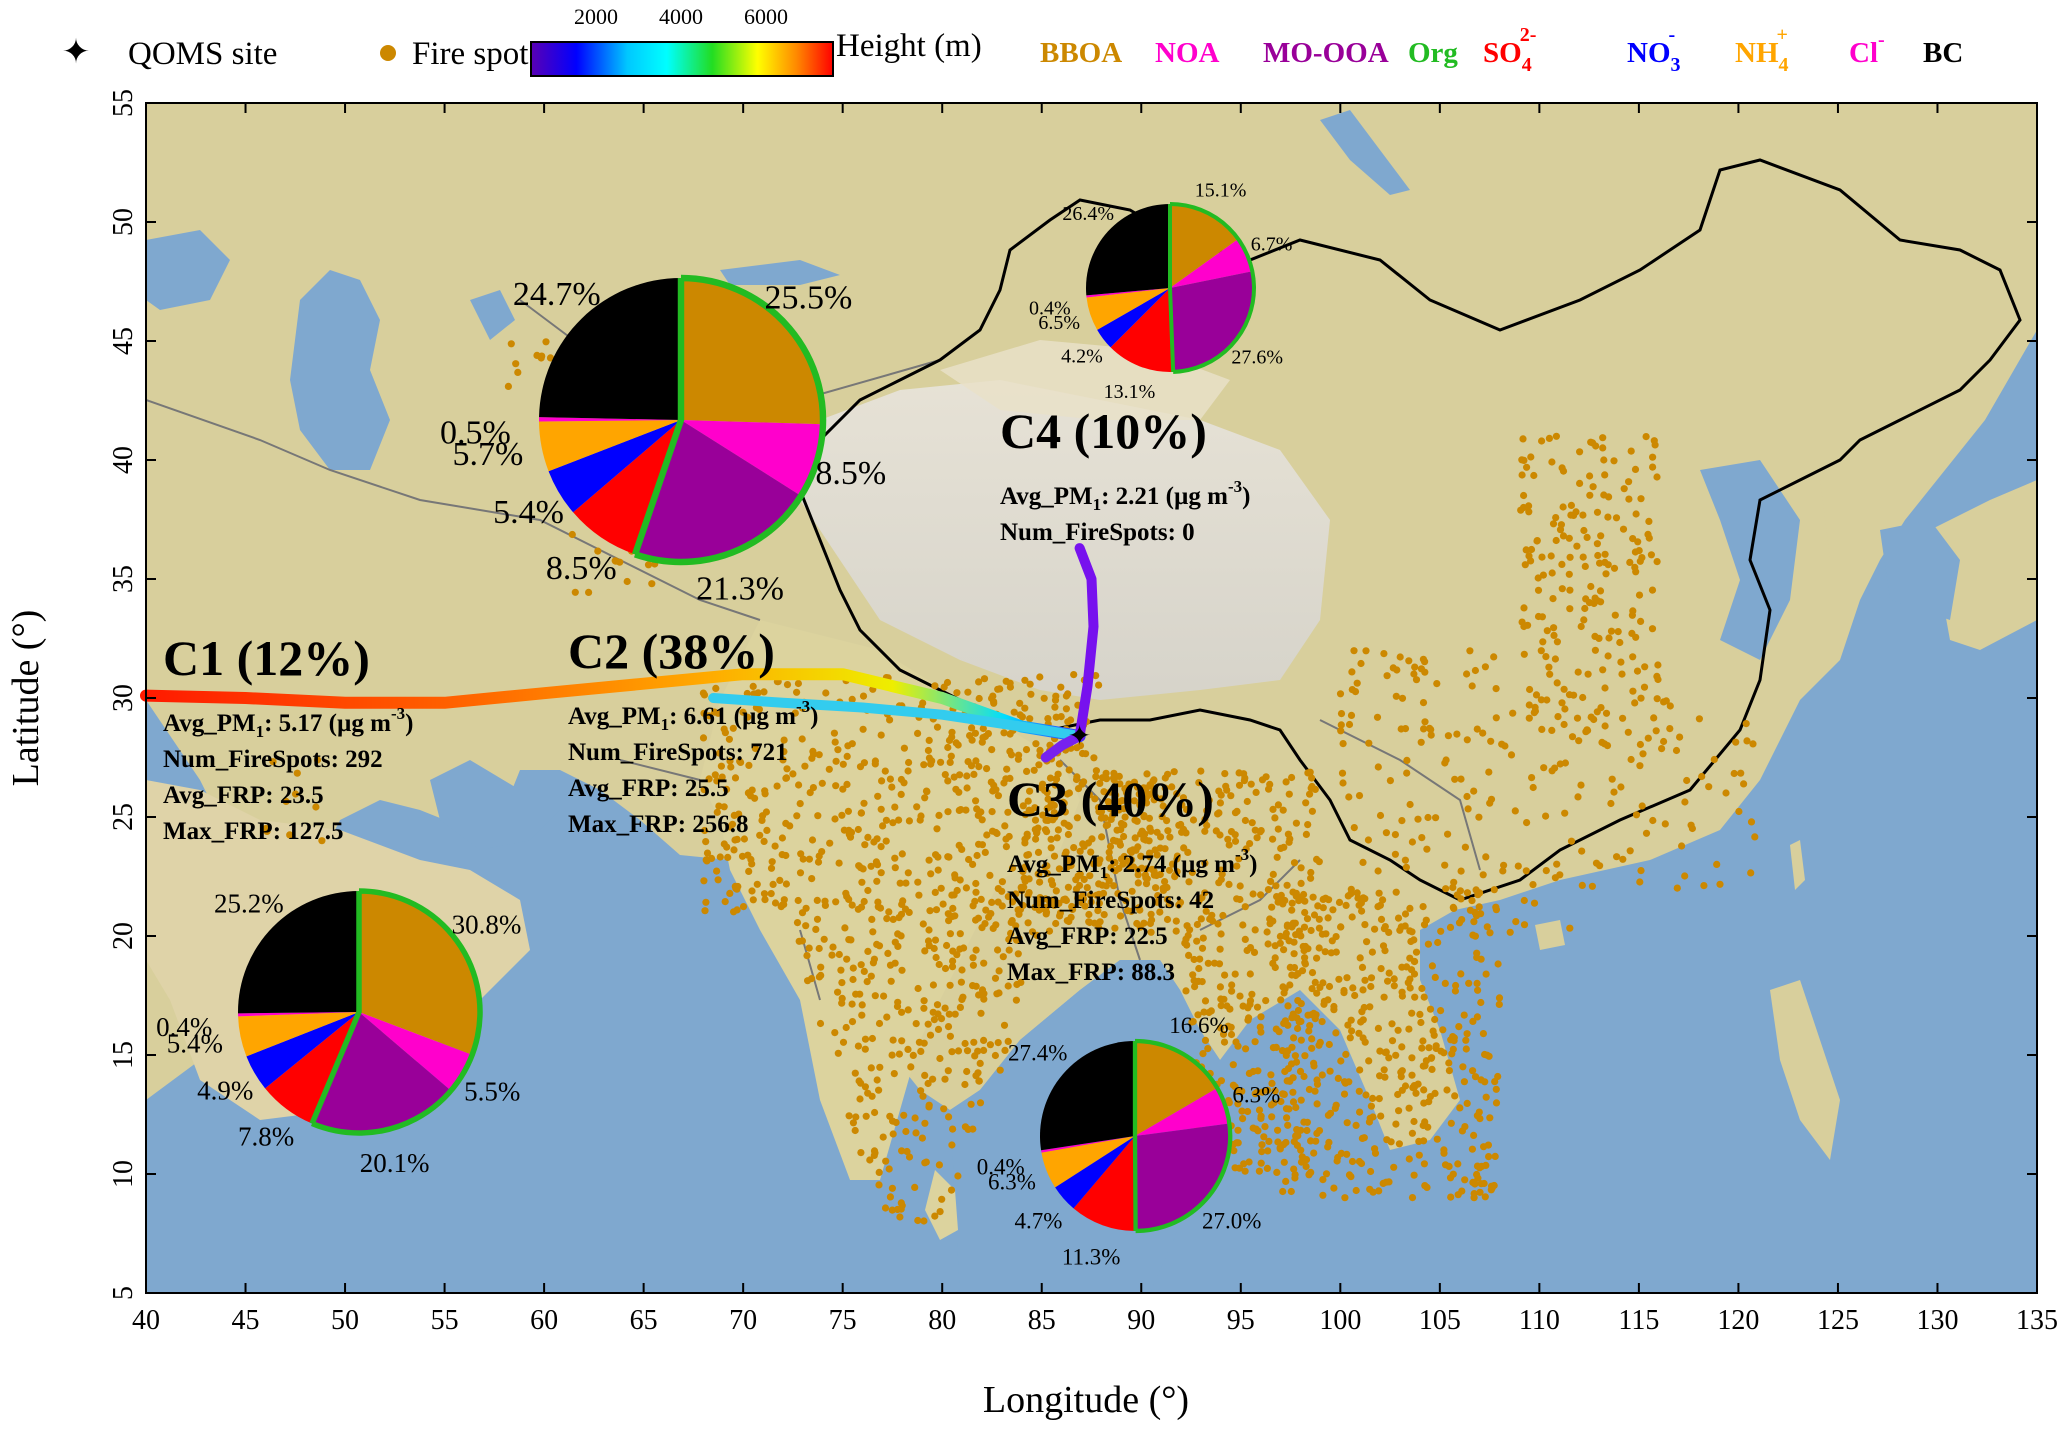 This screenshot has width=2067, height=1431. What do you see at coordinates (1762, 50) in the screenshot?
I see `legend-species-6: NH4+` at bounding box center [1762, 50].